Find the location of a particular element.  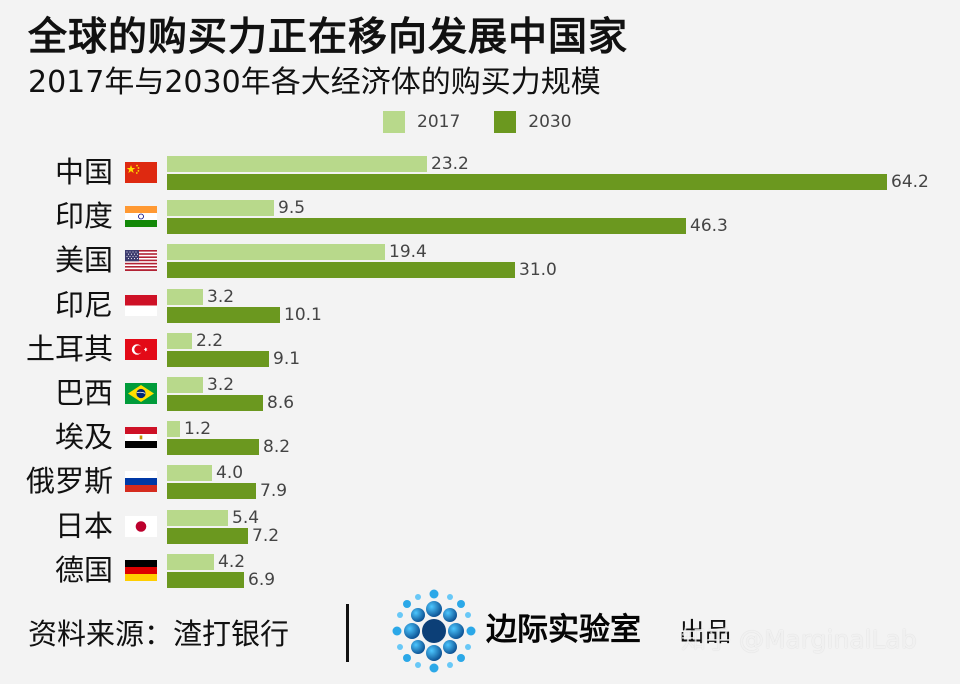

bar-2017-德国 is located at coordinates (190, 561).